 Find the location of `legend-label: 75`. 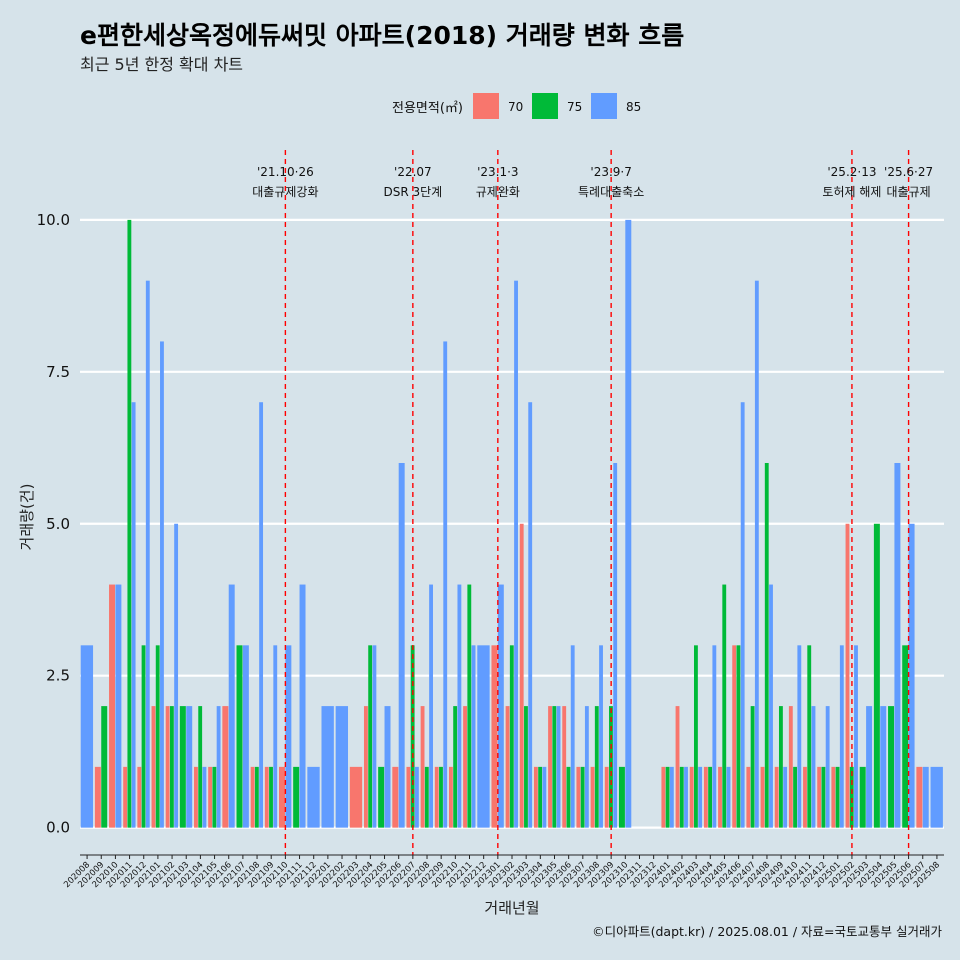

legend-label: 75 is located at coordinates (574, 107).